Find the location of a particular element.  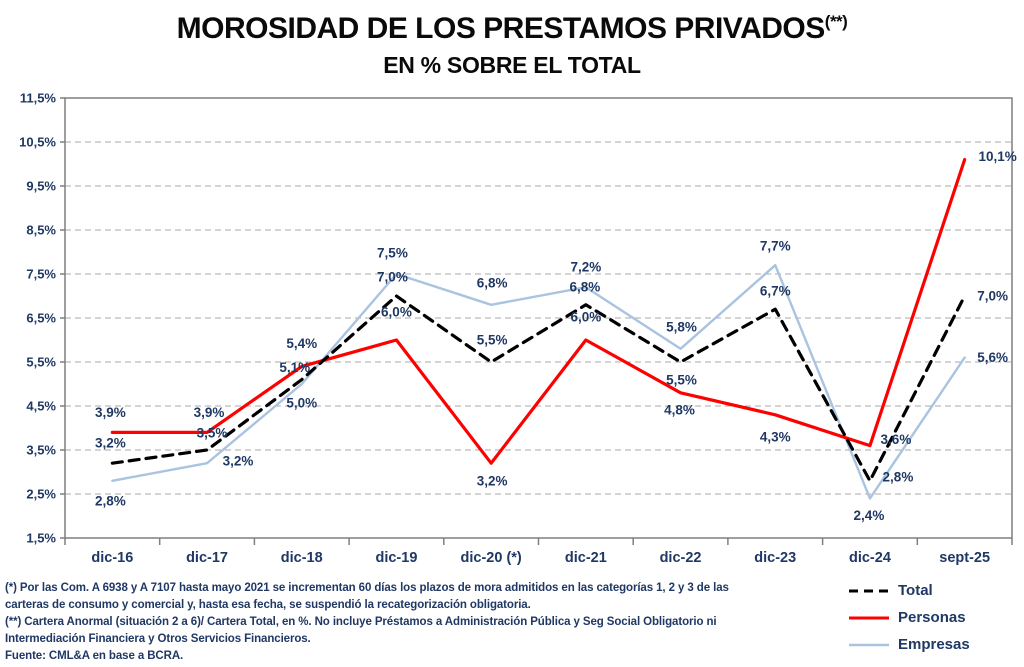

data-label-empresas: 5,6% is located at coordinates (992, 357).